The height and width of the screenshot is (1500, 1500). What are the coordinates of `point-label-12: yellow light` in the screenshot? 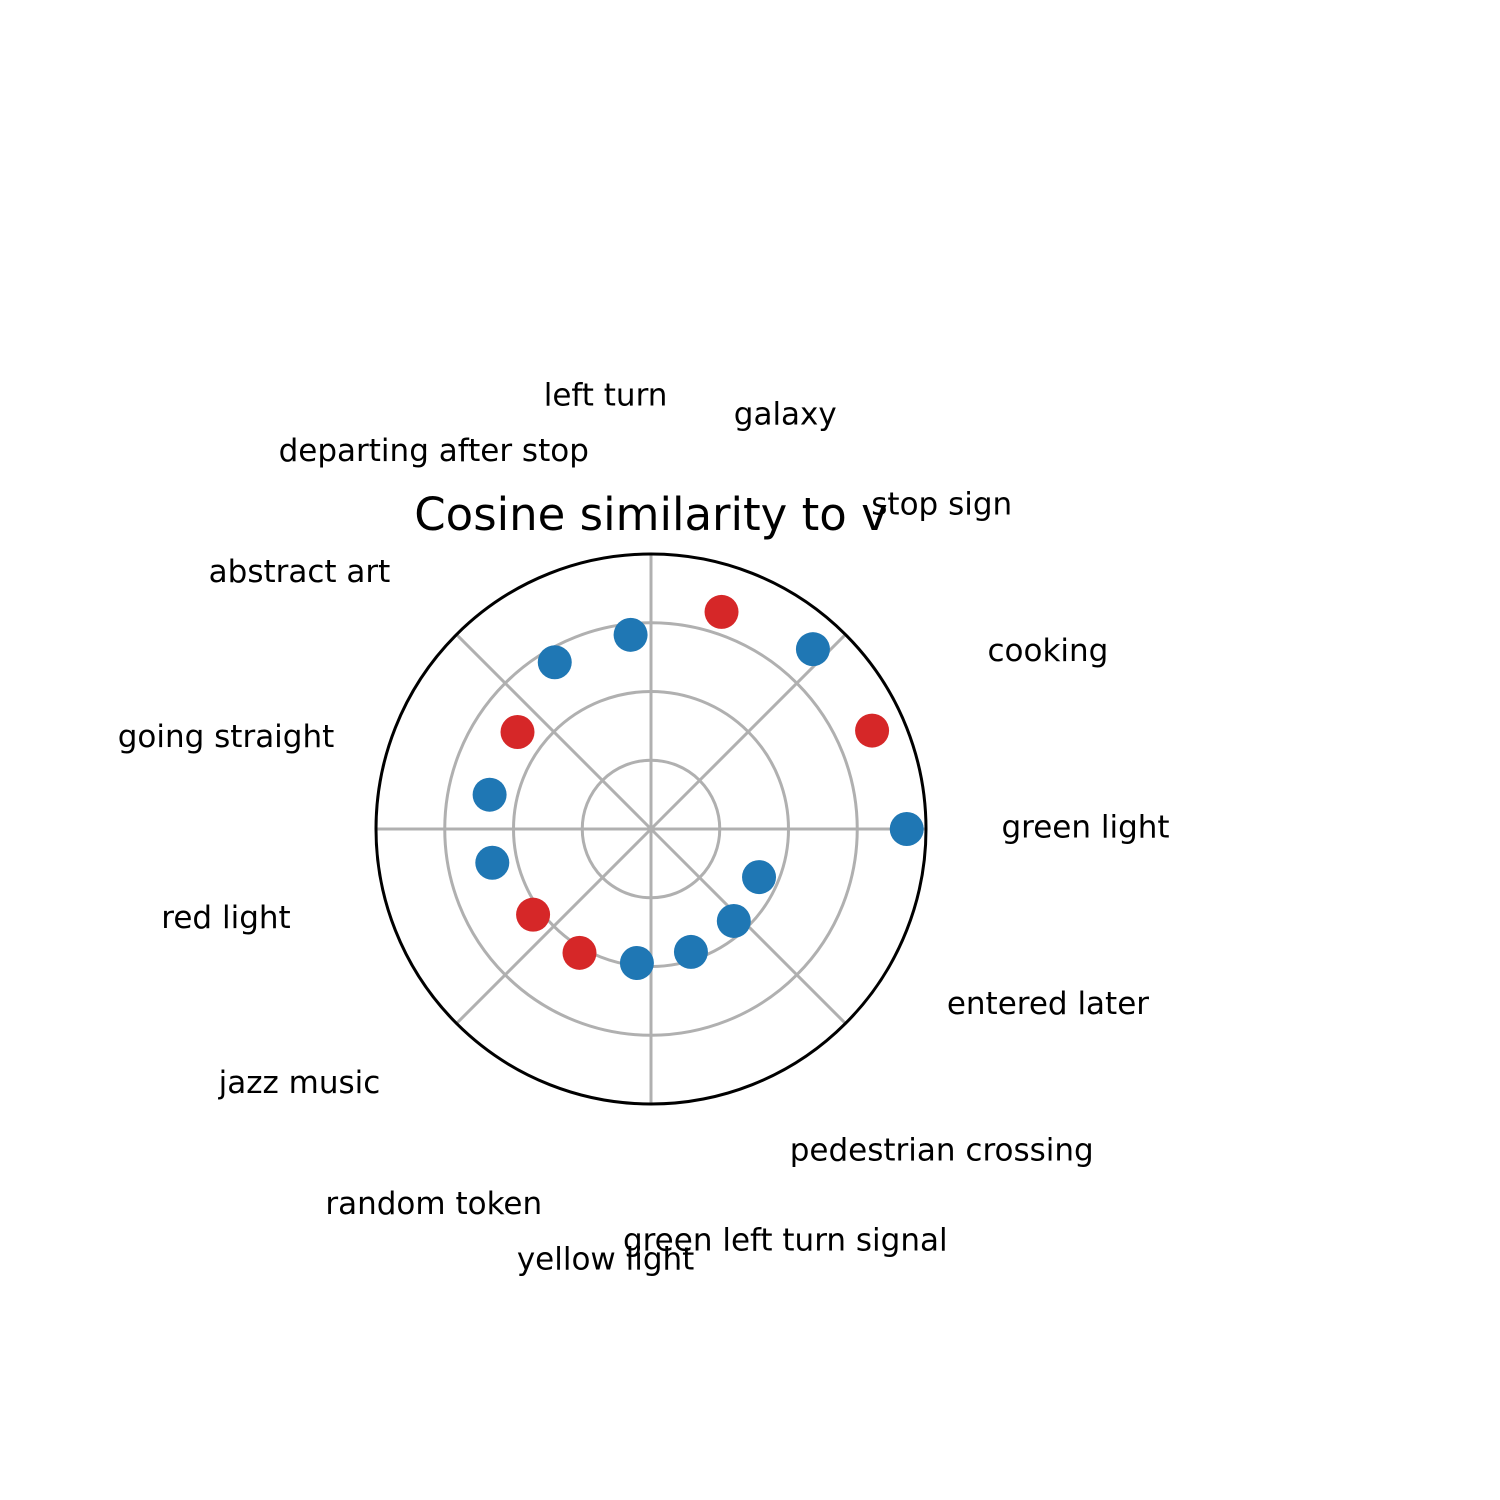 It's located at (606, 1260).